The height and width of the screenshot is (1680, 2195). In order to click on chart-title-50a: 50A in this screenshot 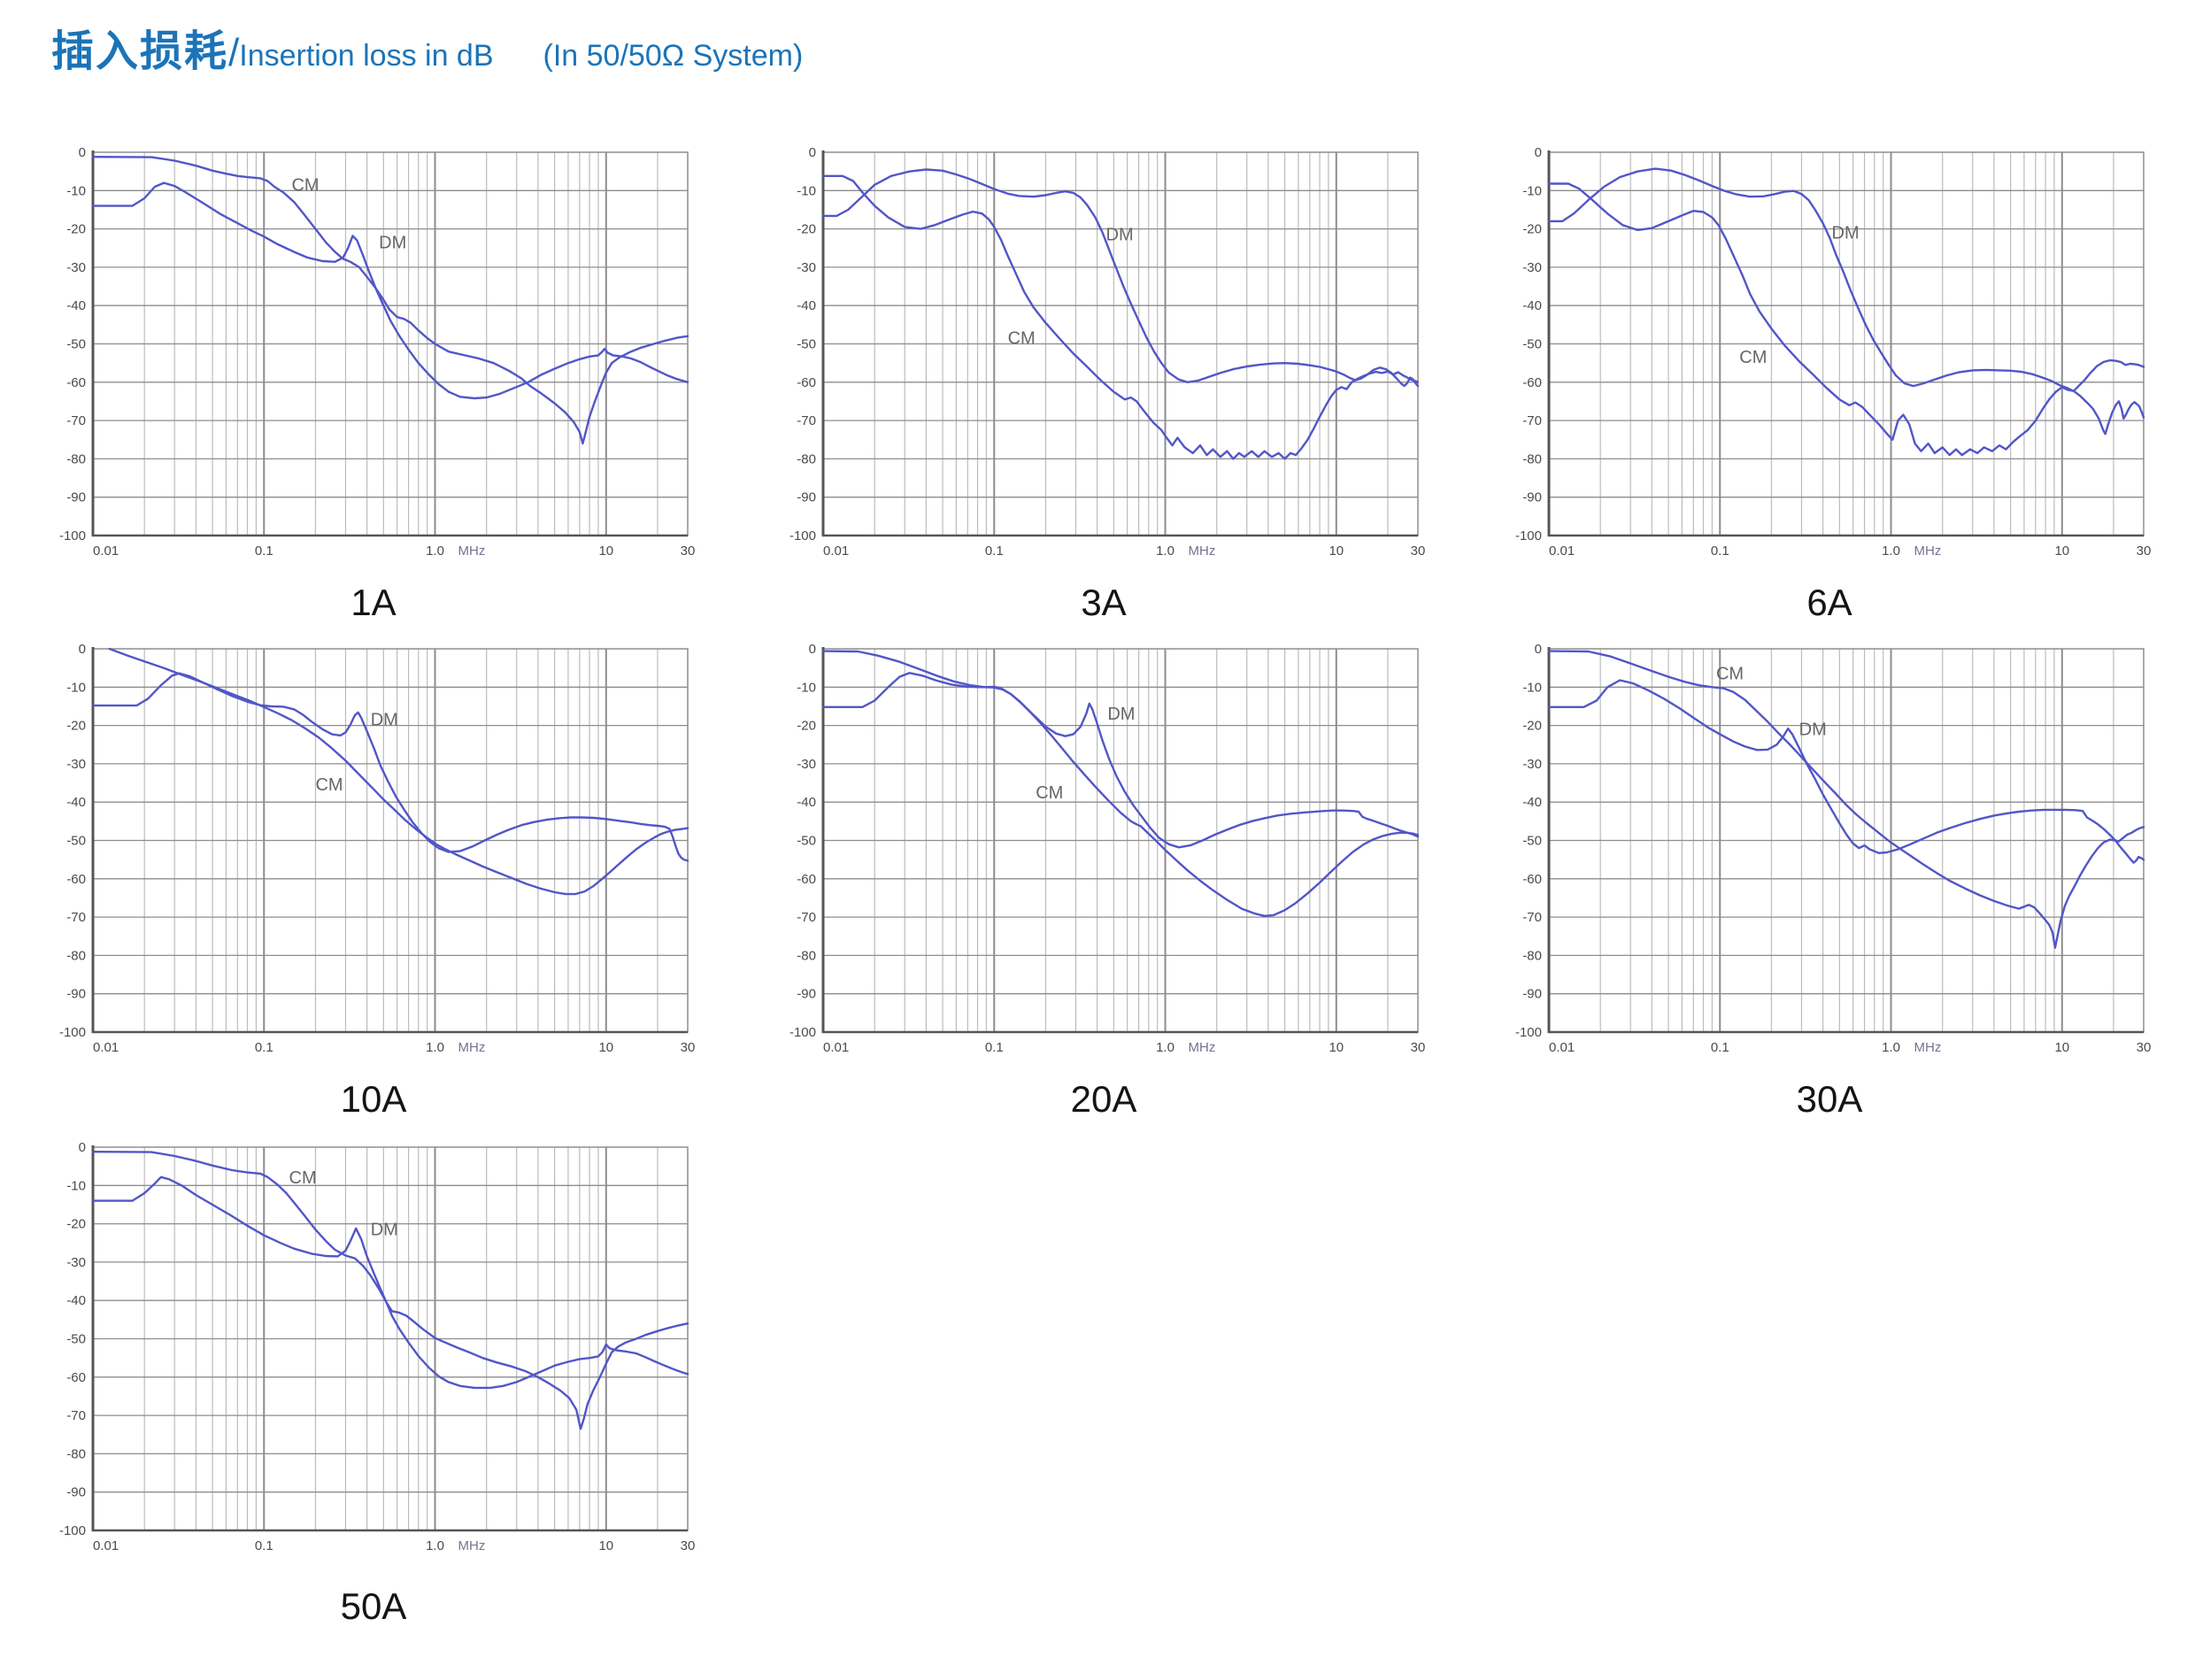, I will do `click(373, 1606)`.